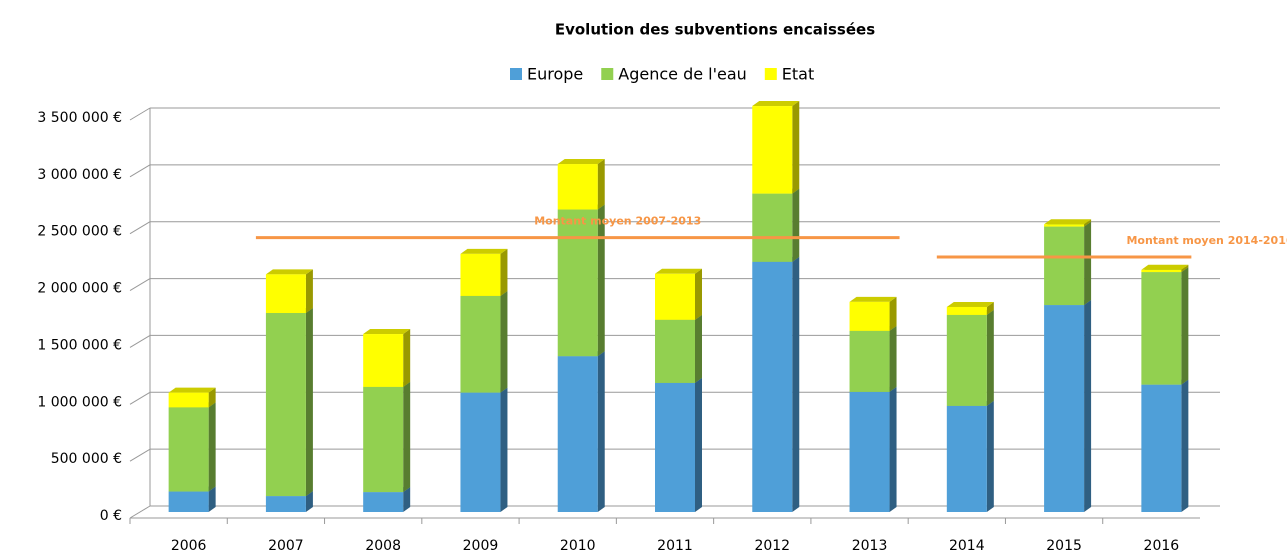  I want to click on y-tick-label: 0 €, so click(111, 516).